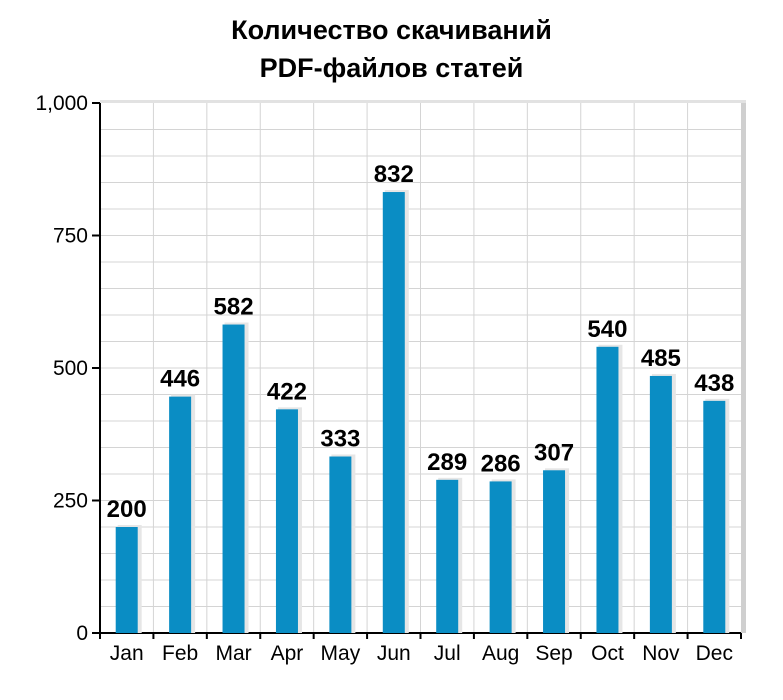 The width and height of the screenshot is (783, 700). Describe the element at coordinates (447, 462) in the screenshot. I see `data-label: 289` at that location.